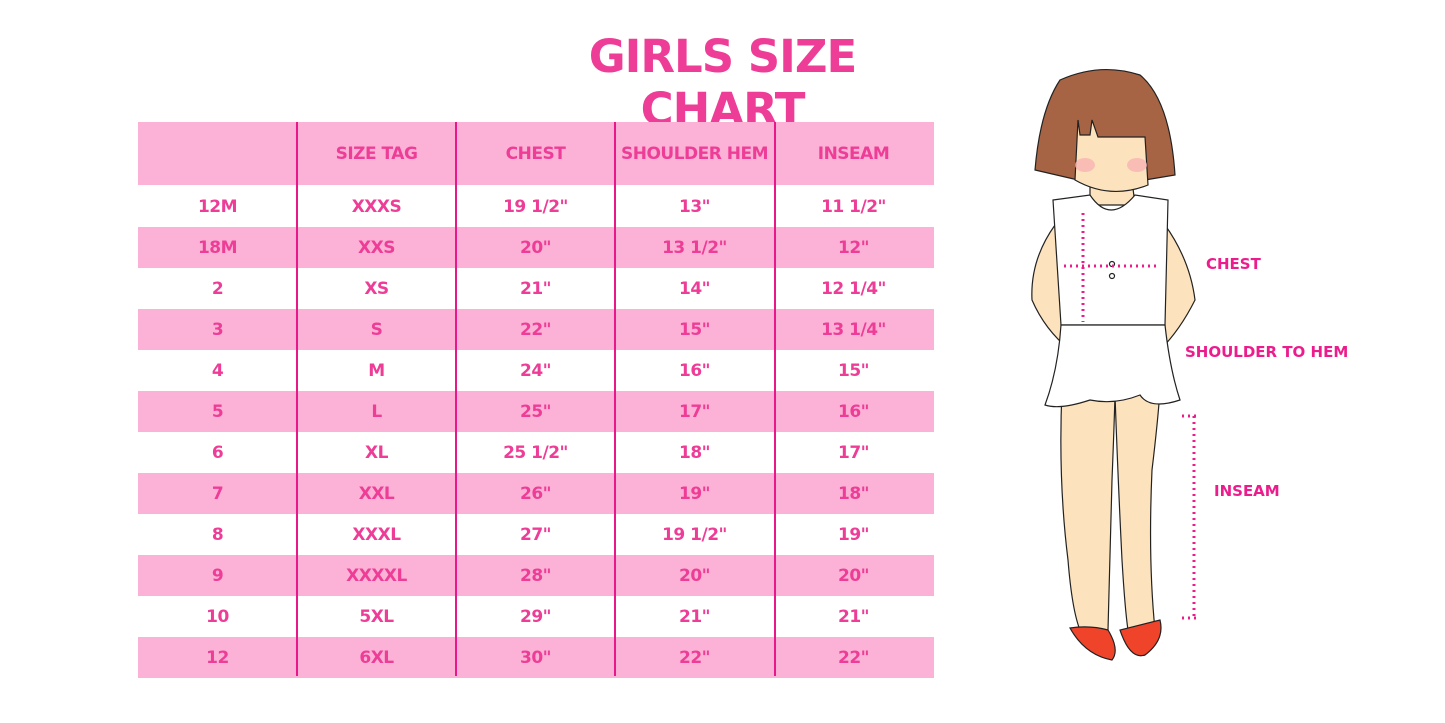 This screenshot has height=723, width=1445. I want to click on table-cell: 29", so click(535, 616).